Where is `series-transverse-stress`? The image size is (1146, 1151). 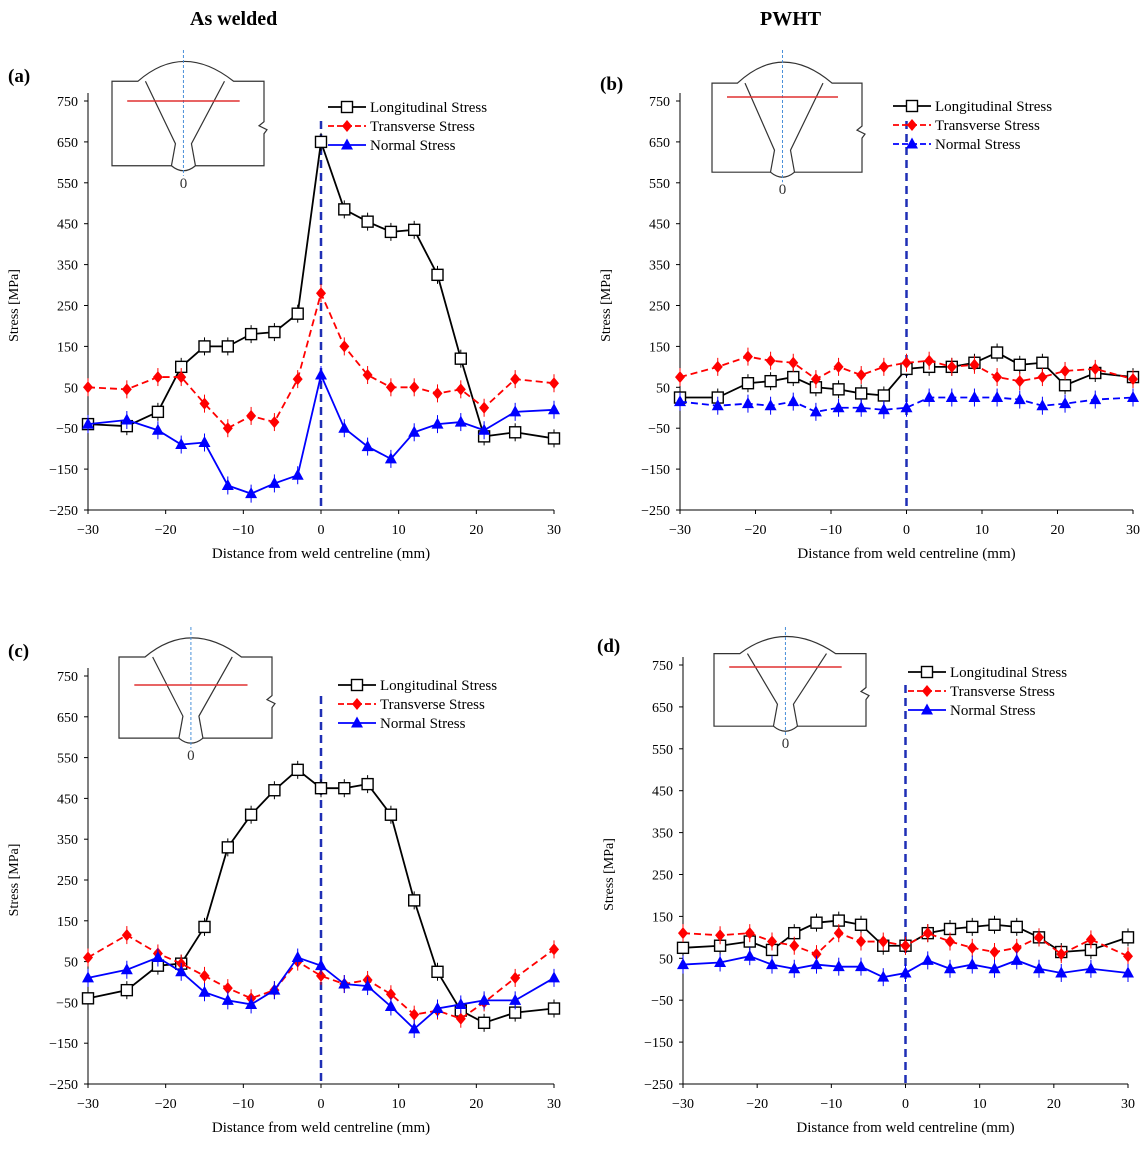 series-transverse-stress is located at coordinates (321, 361).